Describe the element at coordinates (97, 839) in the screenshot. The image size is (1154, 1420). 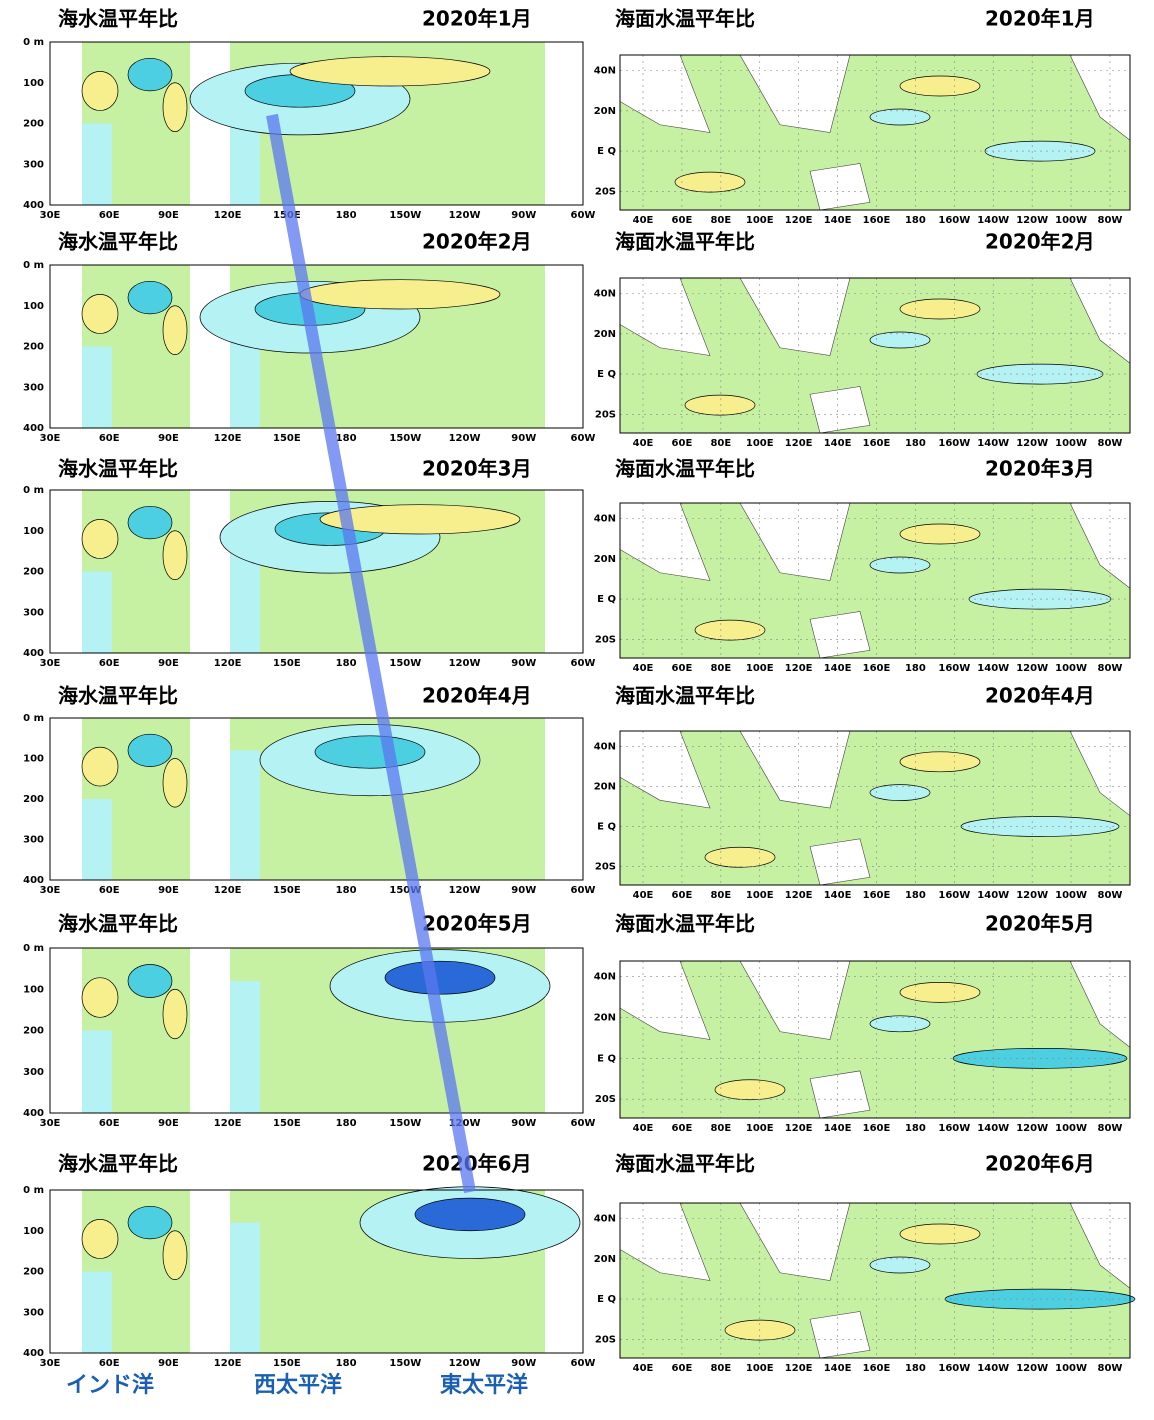
I see `indian-cold` at that location.